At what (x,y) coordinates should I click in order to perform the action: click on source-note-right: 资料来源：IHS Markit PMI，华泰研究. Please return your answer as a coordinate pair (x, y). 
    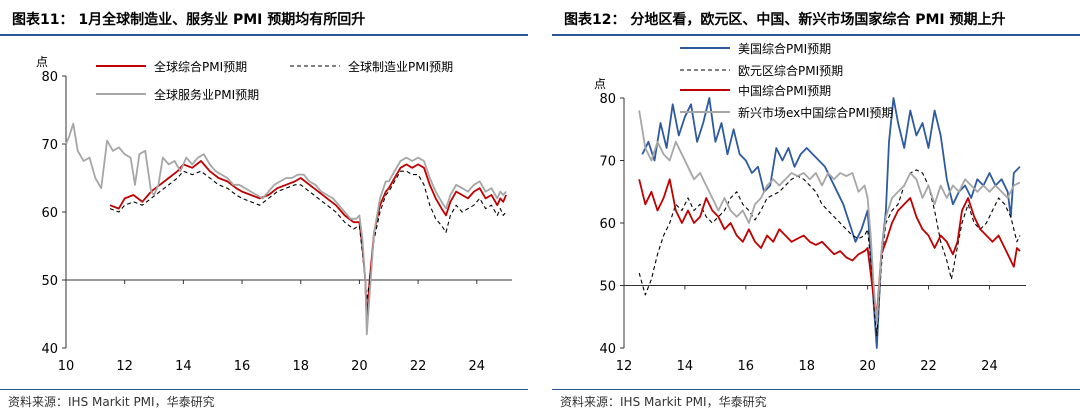
    Looking at the image, I should click on (663, 402).